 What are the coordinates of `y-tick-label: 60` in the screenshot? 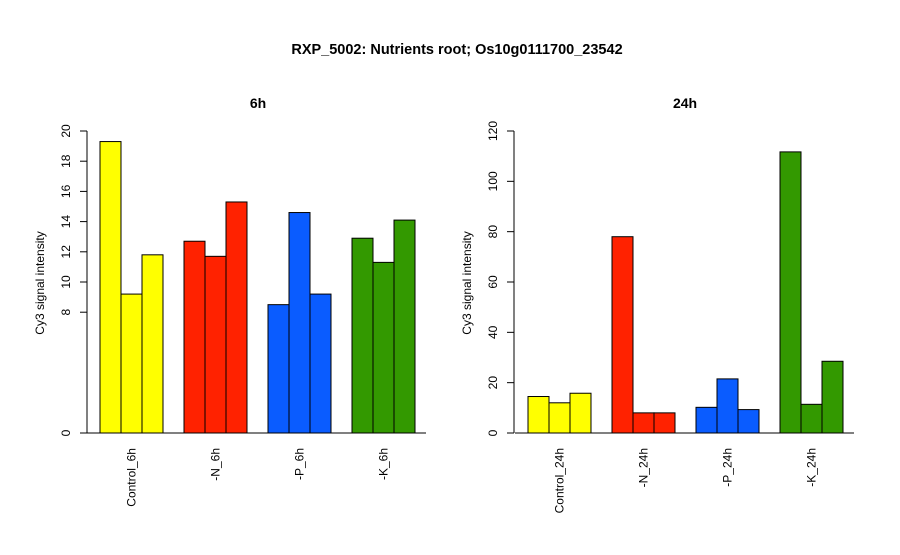 It's located at (493, 282).